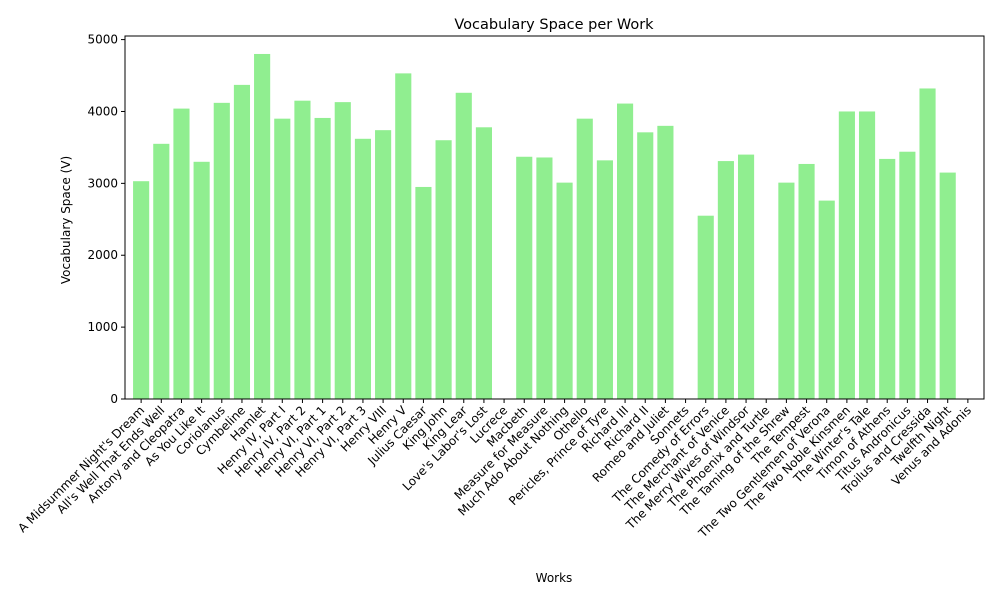 The width and height of the screenshot is (1000, 600). I want to click on x-axis-label: Works, so click(554, 578).